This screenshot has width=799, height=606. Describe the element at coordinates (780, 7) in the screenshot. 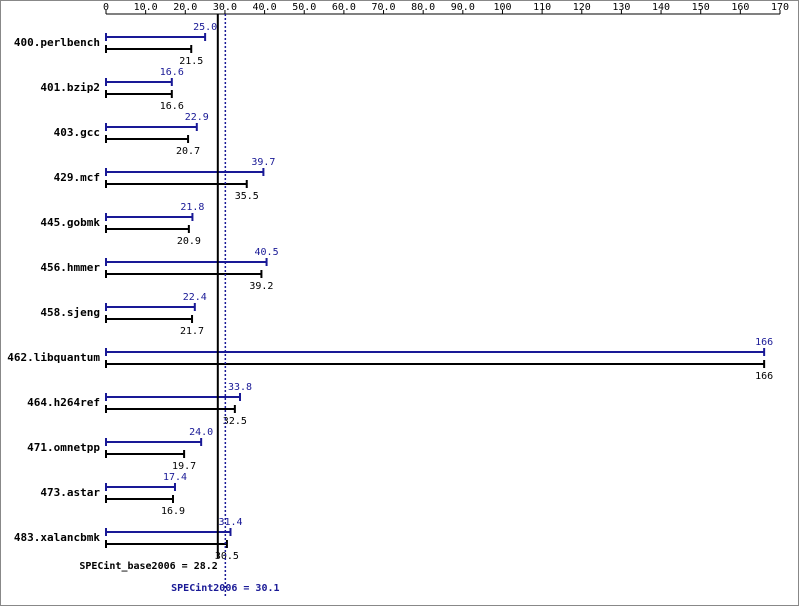

I see `x-tick-label: 170` at that location.